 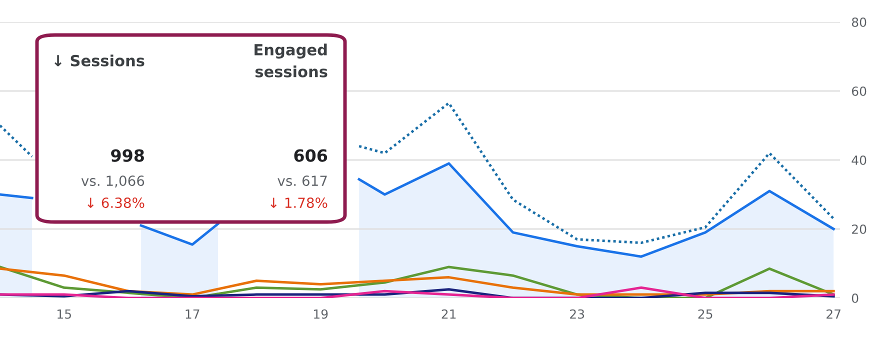 I want to click on x-tick-label: 23, so click(x=577, y=314).